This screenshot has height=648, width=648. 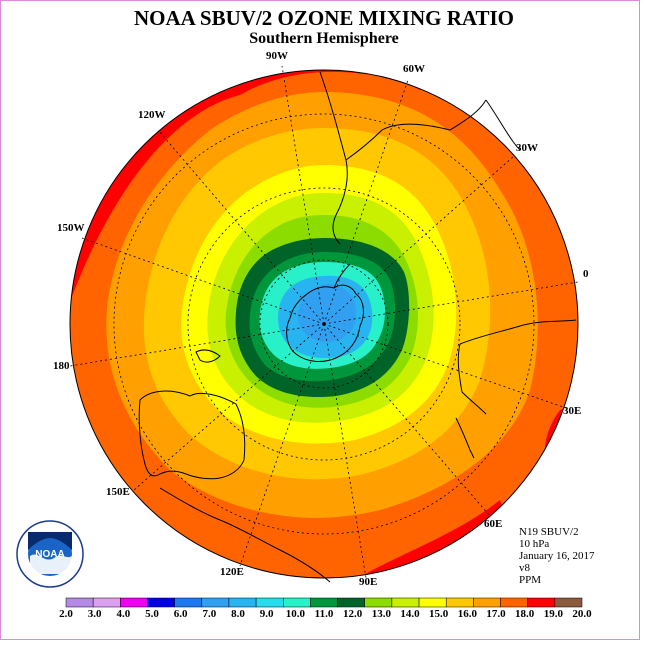 What do you see at coordinates (61, 366) in the screenshot?
I see `lon-label-180: 180` at bounding box center [61, 366].